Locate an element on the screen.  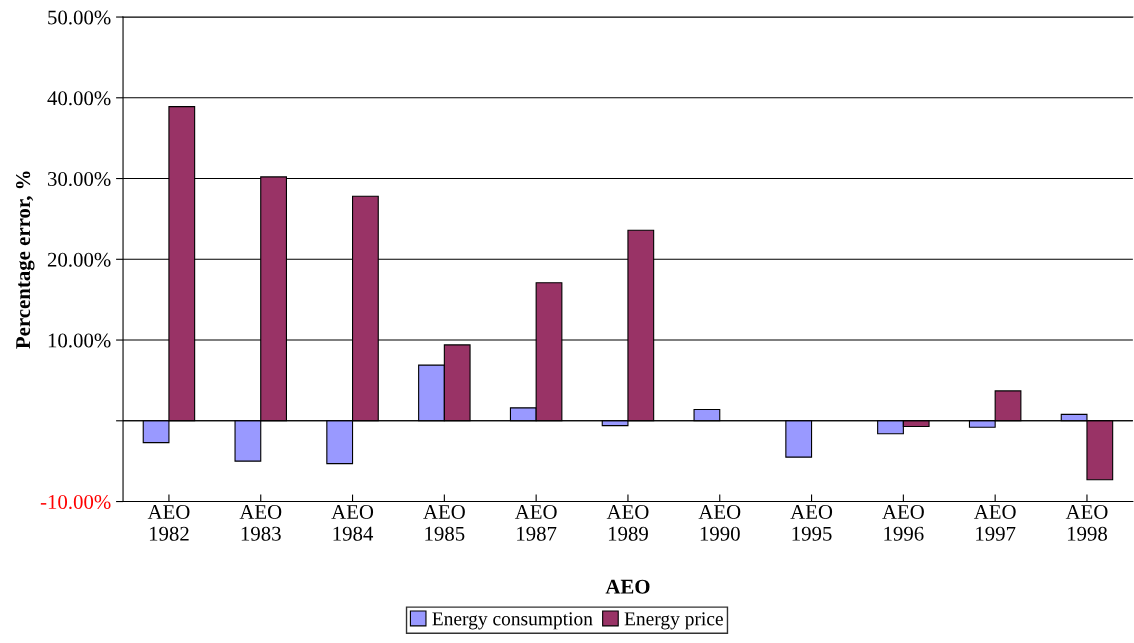
y-tick-label: 20.00% is located at coordinates (79, 259).